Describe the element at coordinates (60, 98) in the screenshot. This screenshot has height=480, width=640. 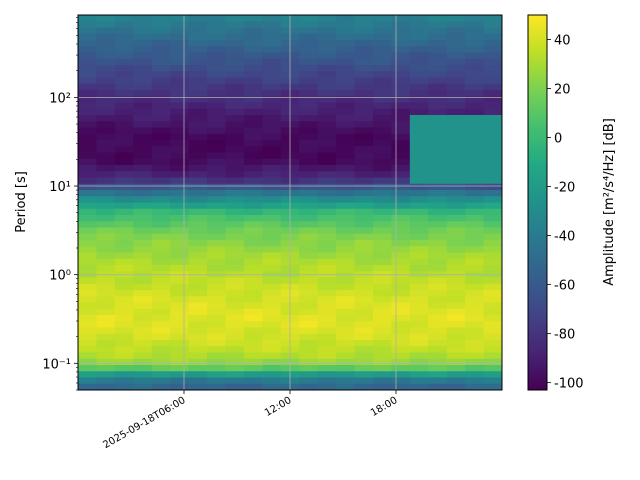
I see `y-tick-label: 10²` at that location.